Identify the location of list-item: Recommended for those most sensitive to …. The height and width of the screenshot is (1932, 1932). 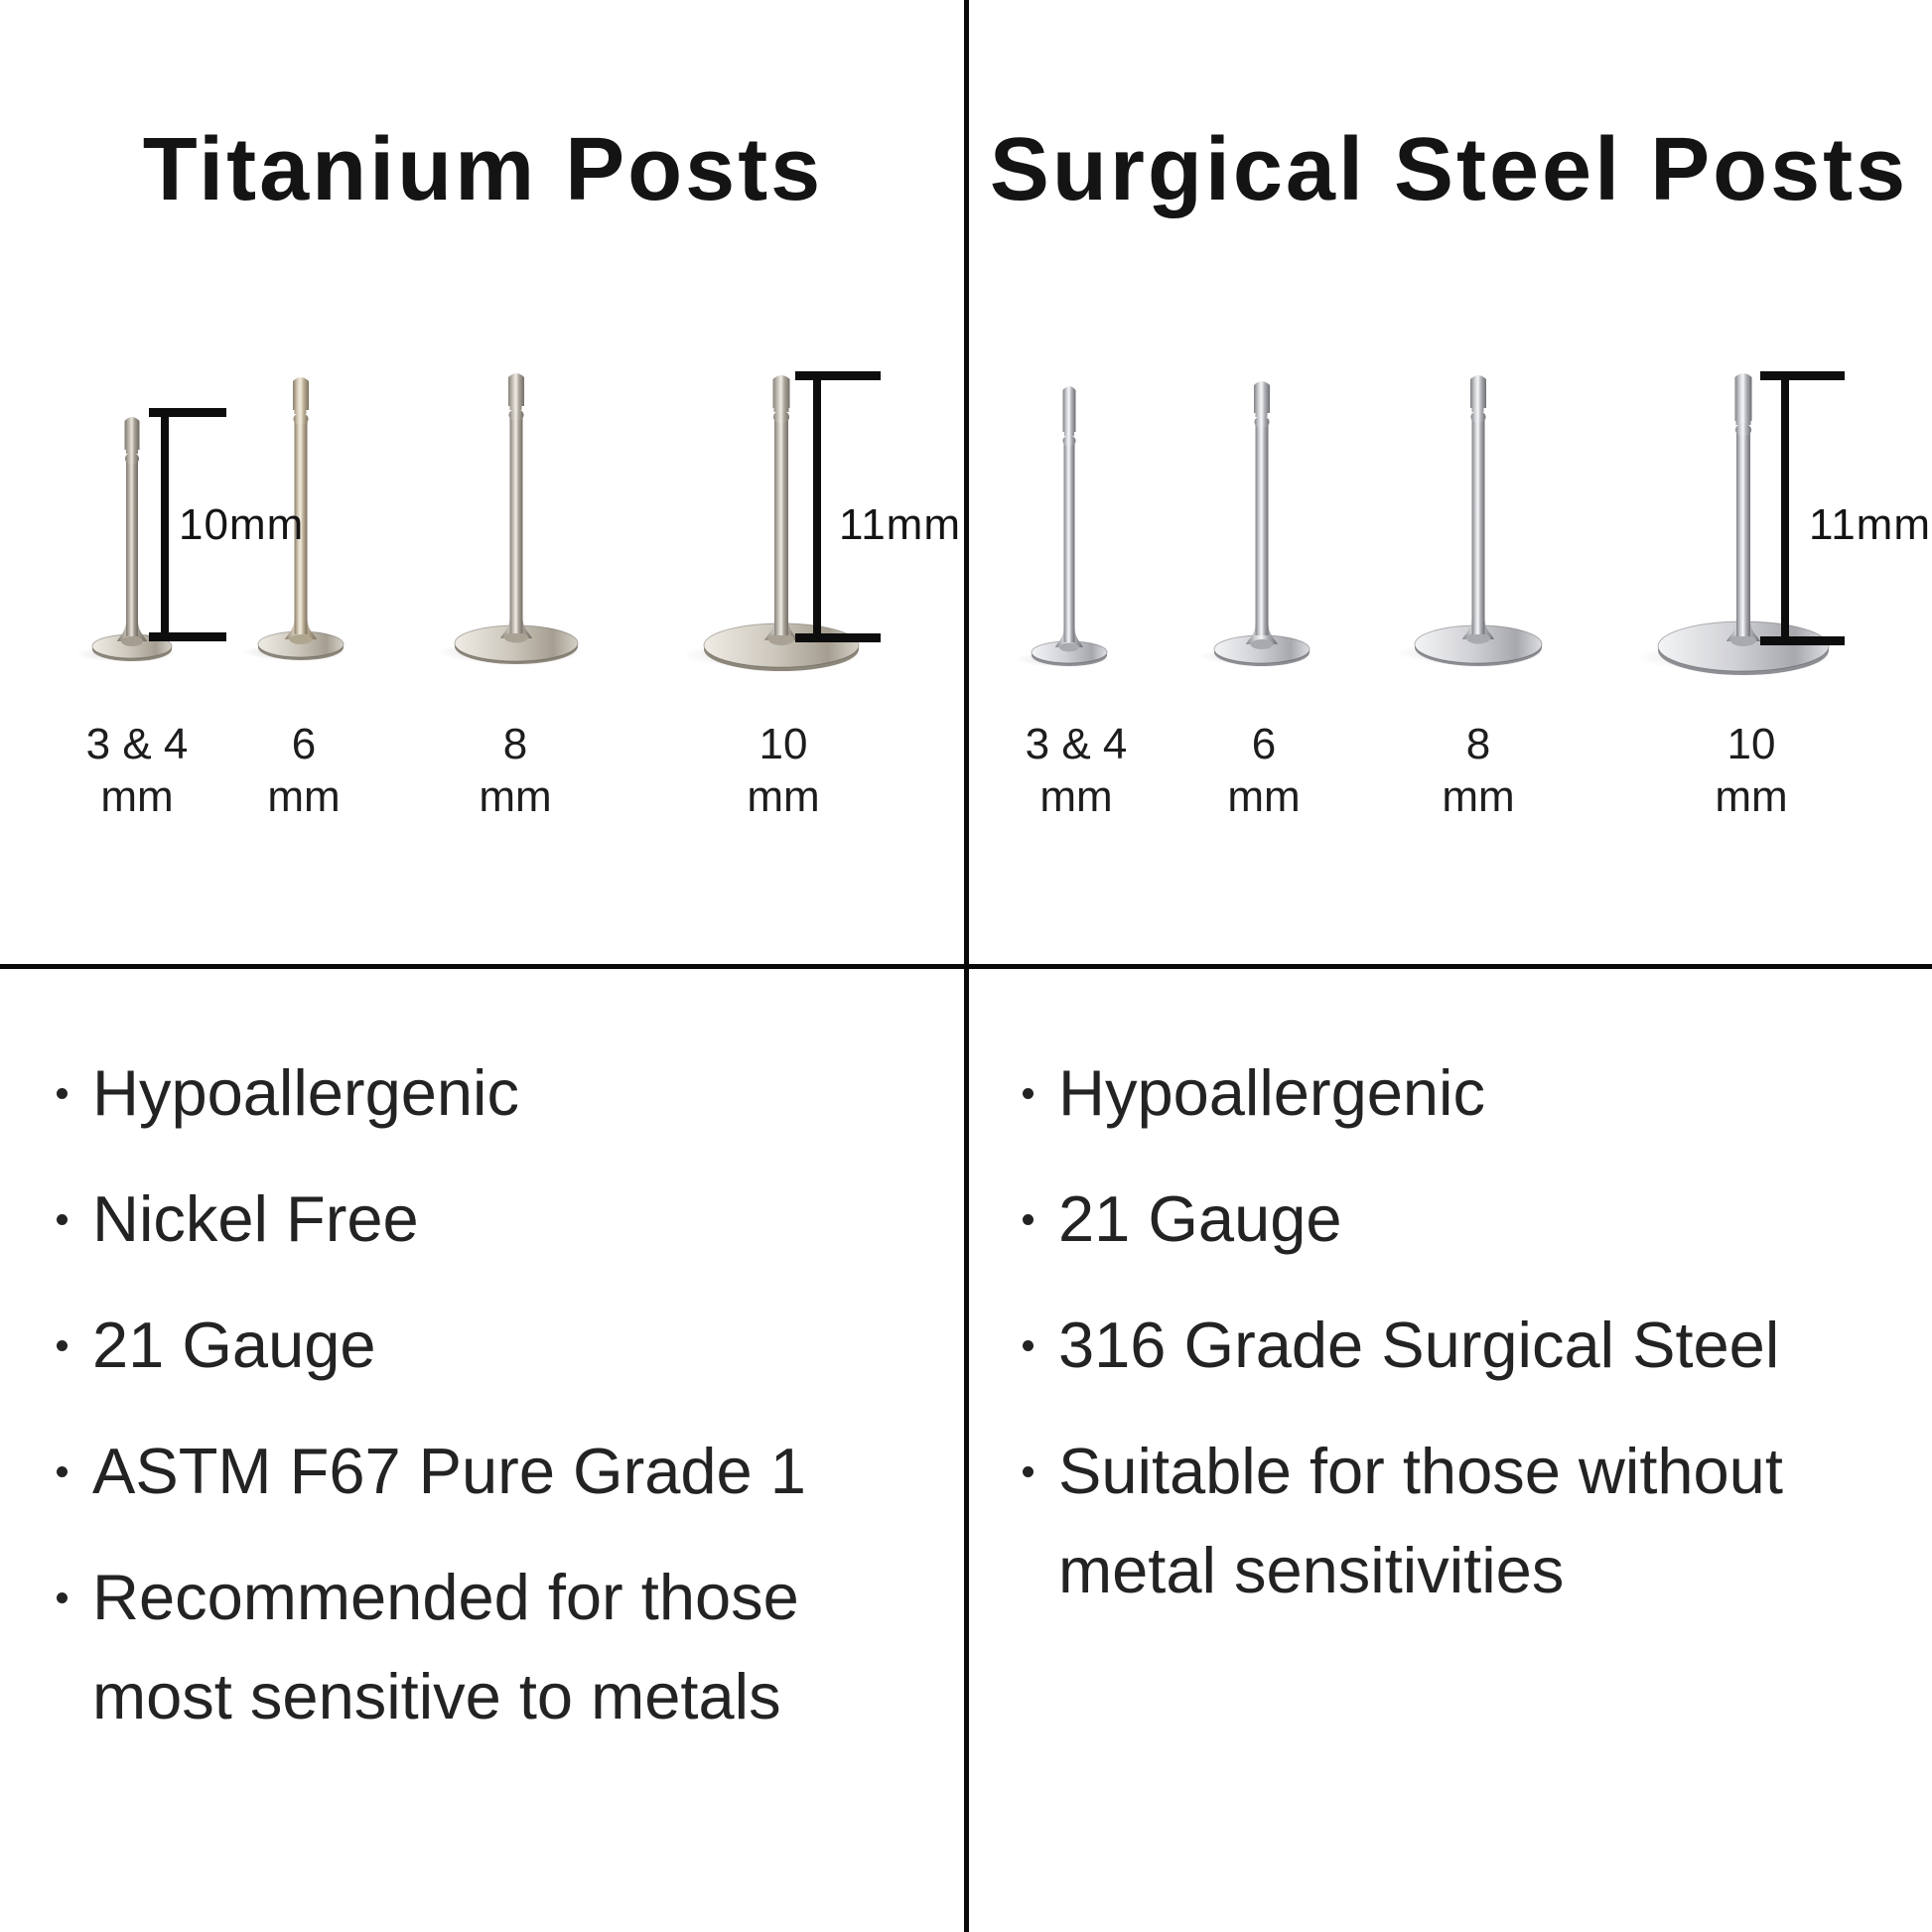
(434, 1647).